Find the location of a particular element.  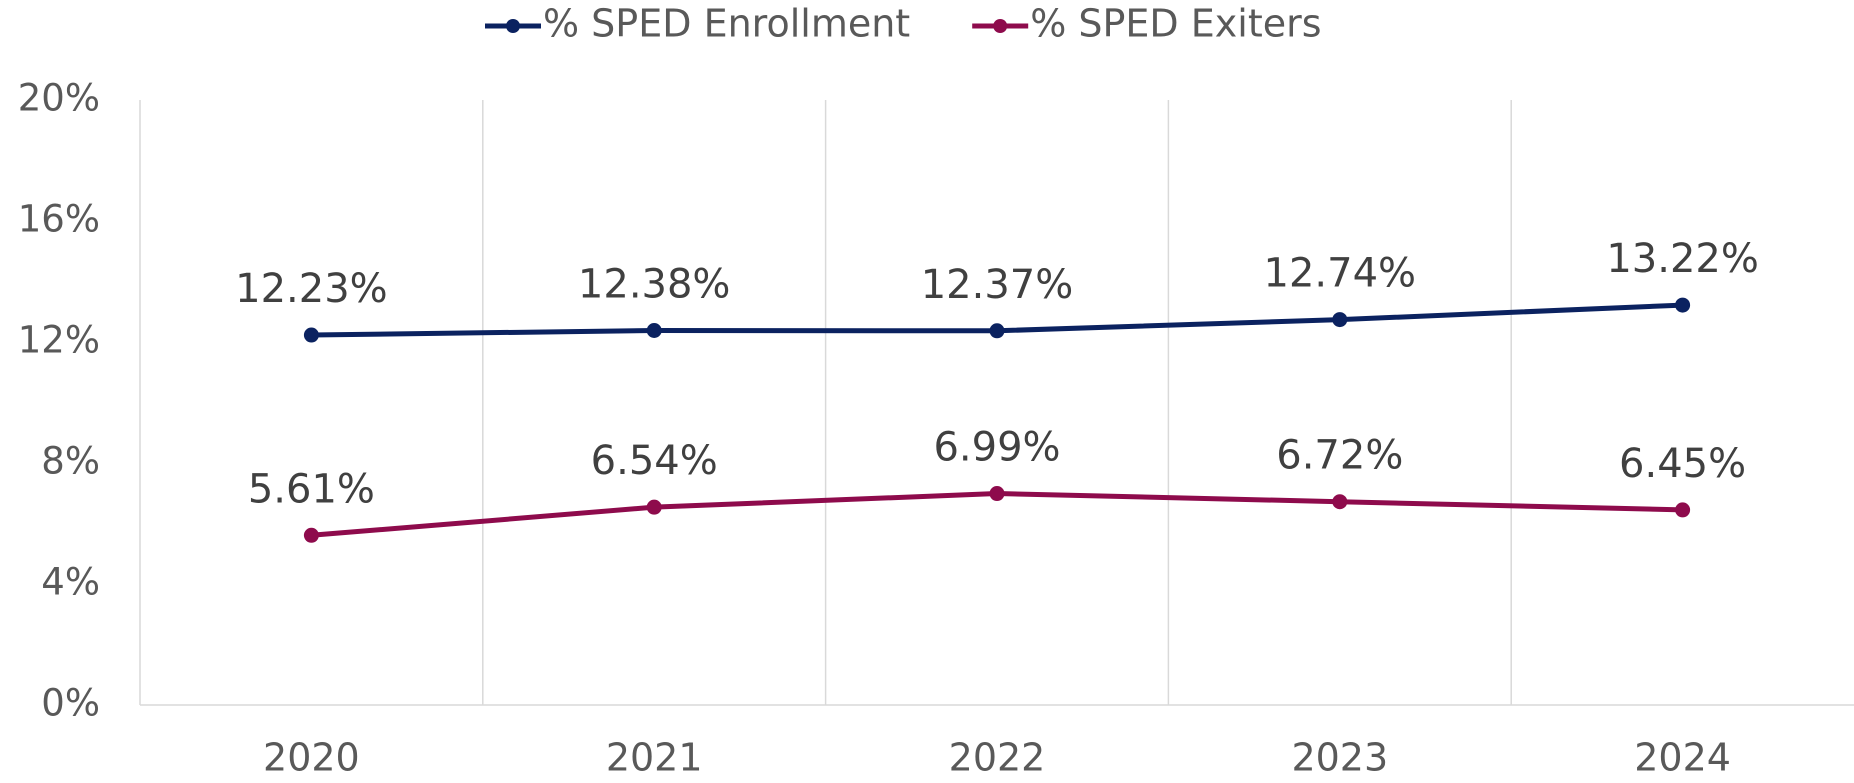

x-tick-label: 2022 is located at coordinates (997, 758).